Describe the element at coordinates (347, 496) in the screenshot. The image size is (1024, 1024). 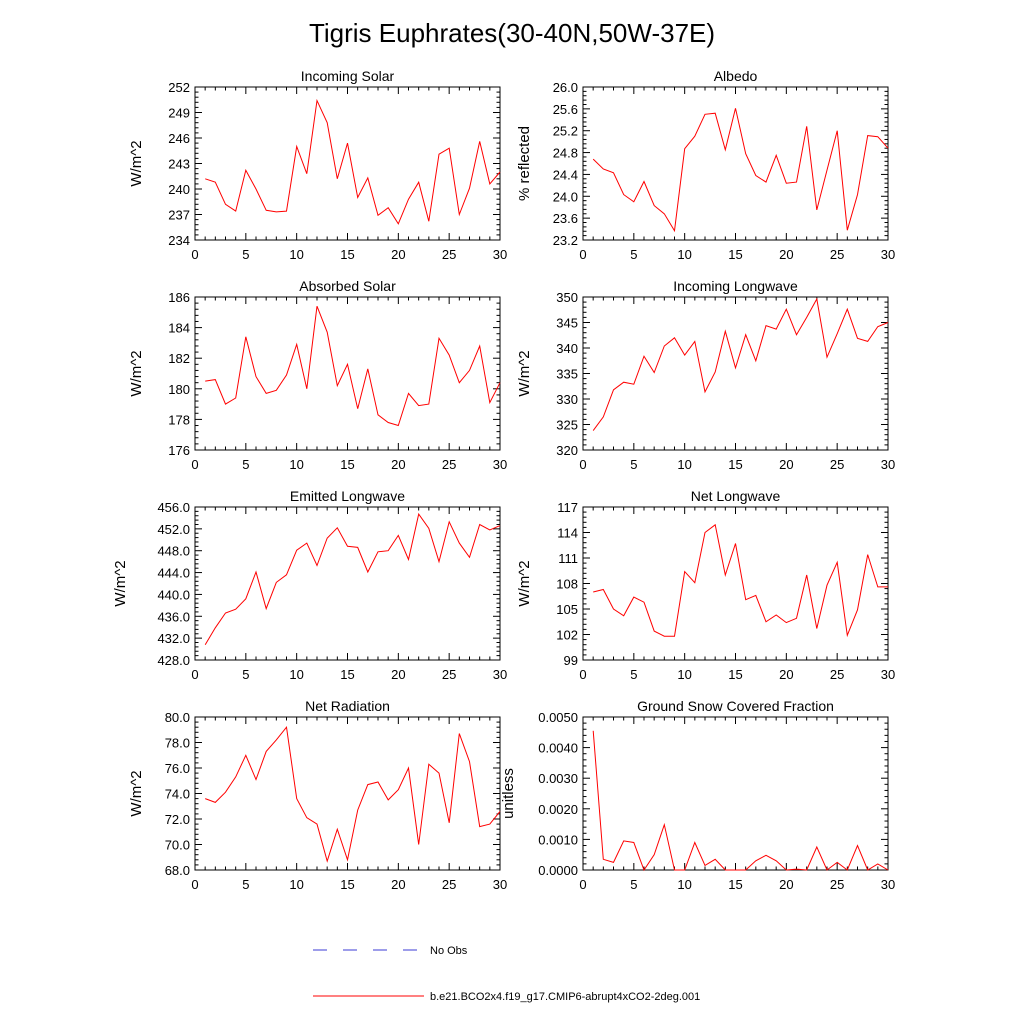
I see `emitted-longwave-title: Emitted Longwave` at that location.